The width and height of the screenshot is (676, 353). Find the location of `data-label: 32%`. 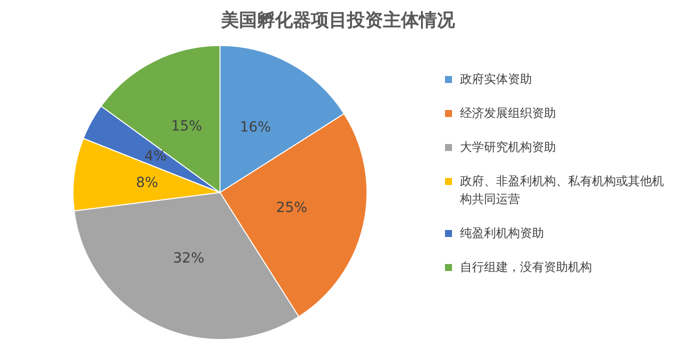

data-label: 32% is located at coordinates (188, 258).